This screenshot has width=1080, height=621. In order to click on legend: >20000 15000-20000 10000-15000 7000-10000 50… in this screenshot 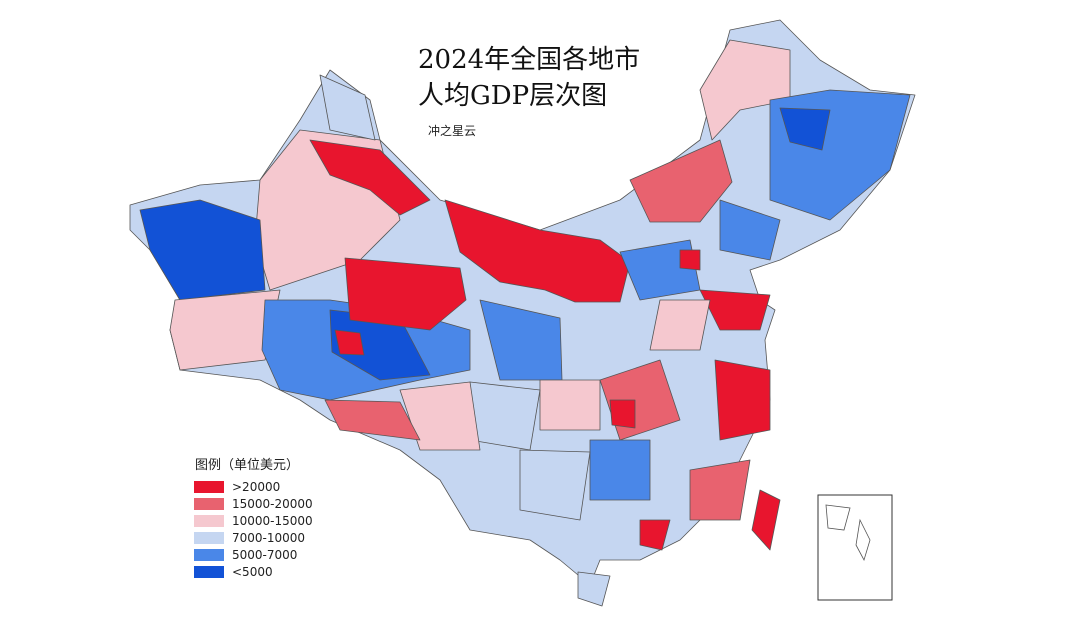, I will do `click(253, 529)`.